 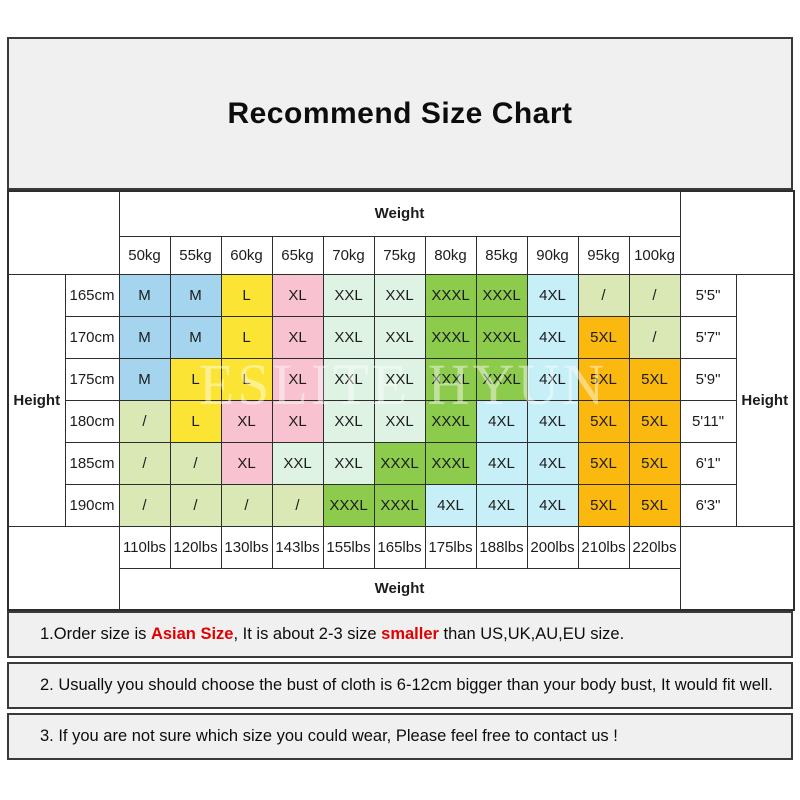 What do you see at coordinates (737, 568) in the screenshot?
I see `corner-bottom-right` at bounding box center [737, 568].